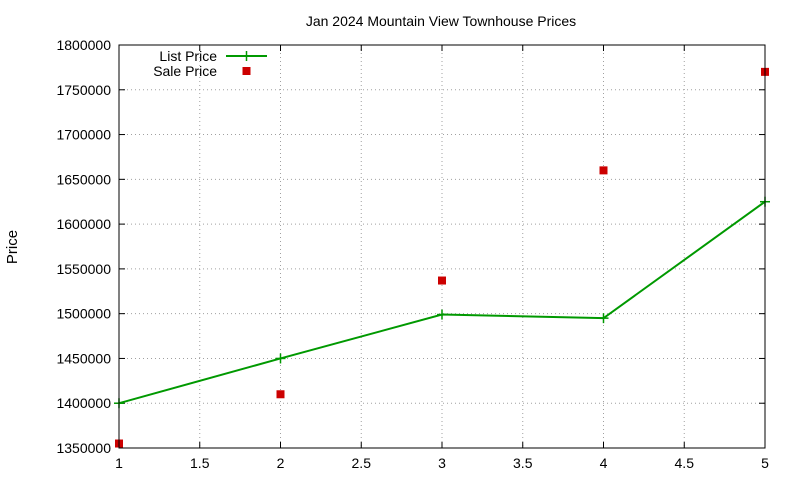  I want to click on x-tick-label: 3, so click(442, 463).